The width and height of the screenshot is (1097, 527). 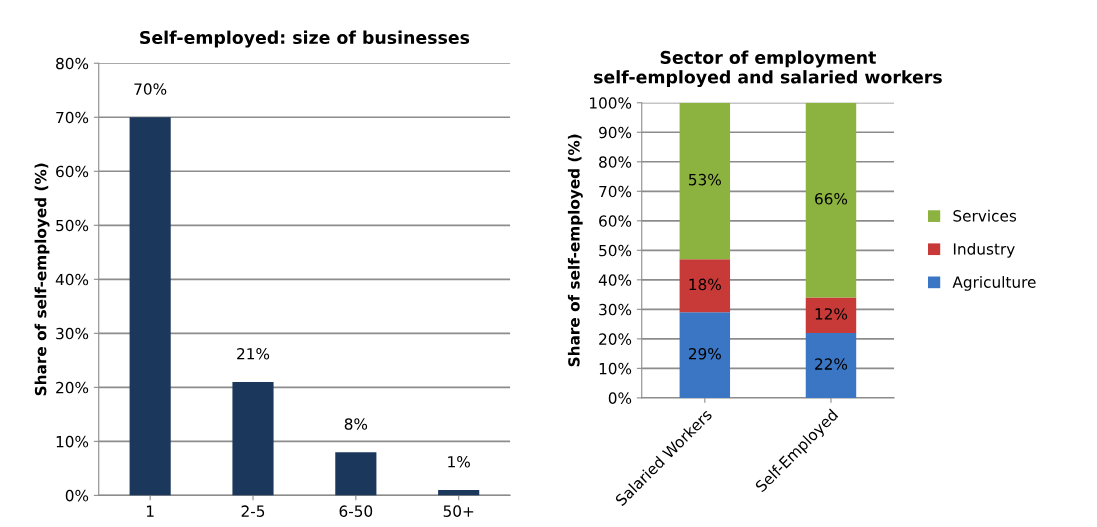 What do you see at coordinates (459, 462) in the screenshot?
I see `data-label: 1%` at bounding box center [459, 462].